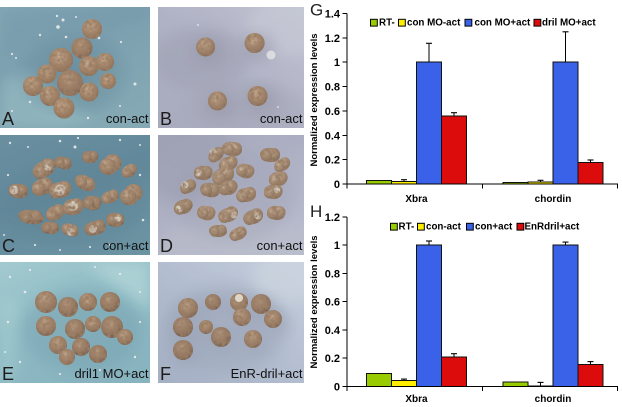 The width and height of the screenshot is (622, 407). I want to click on svg-text: con+act, so click(494, 227).